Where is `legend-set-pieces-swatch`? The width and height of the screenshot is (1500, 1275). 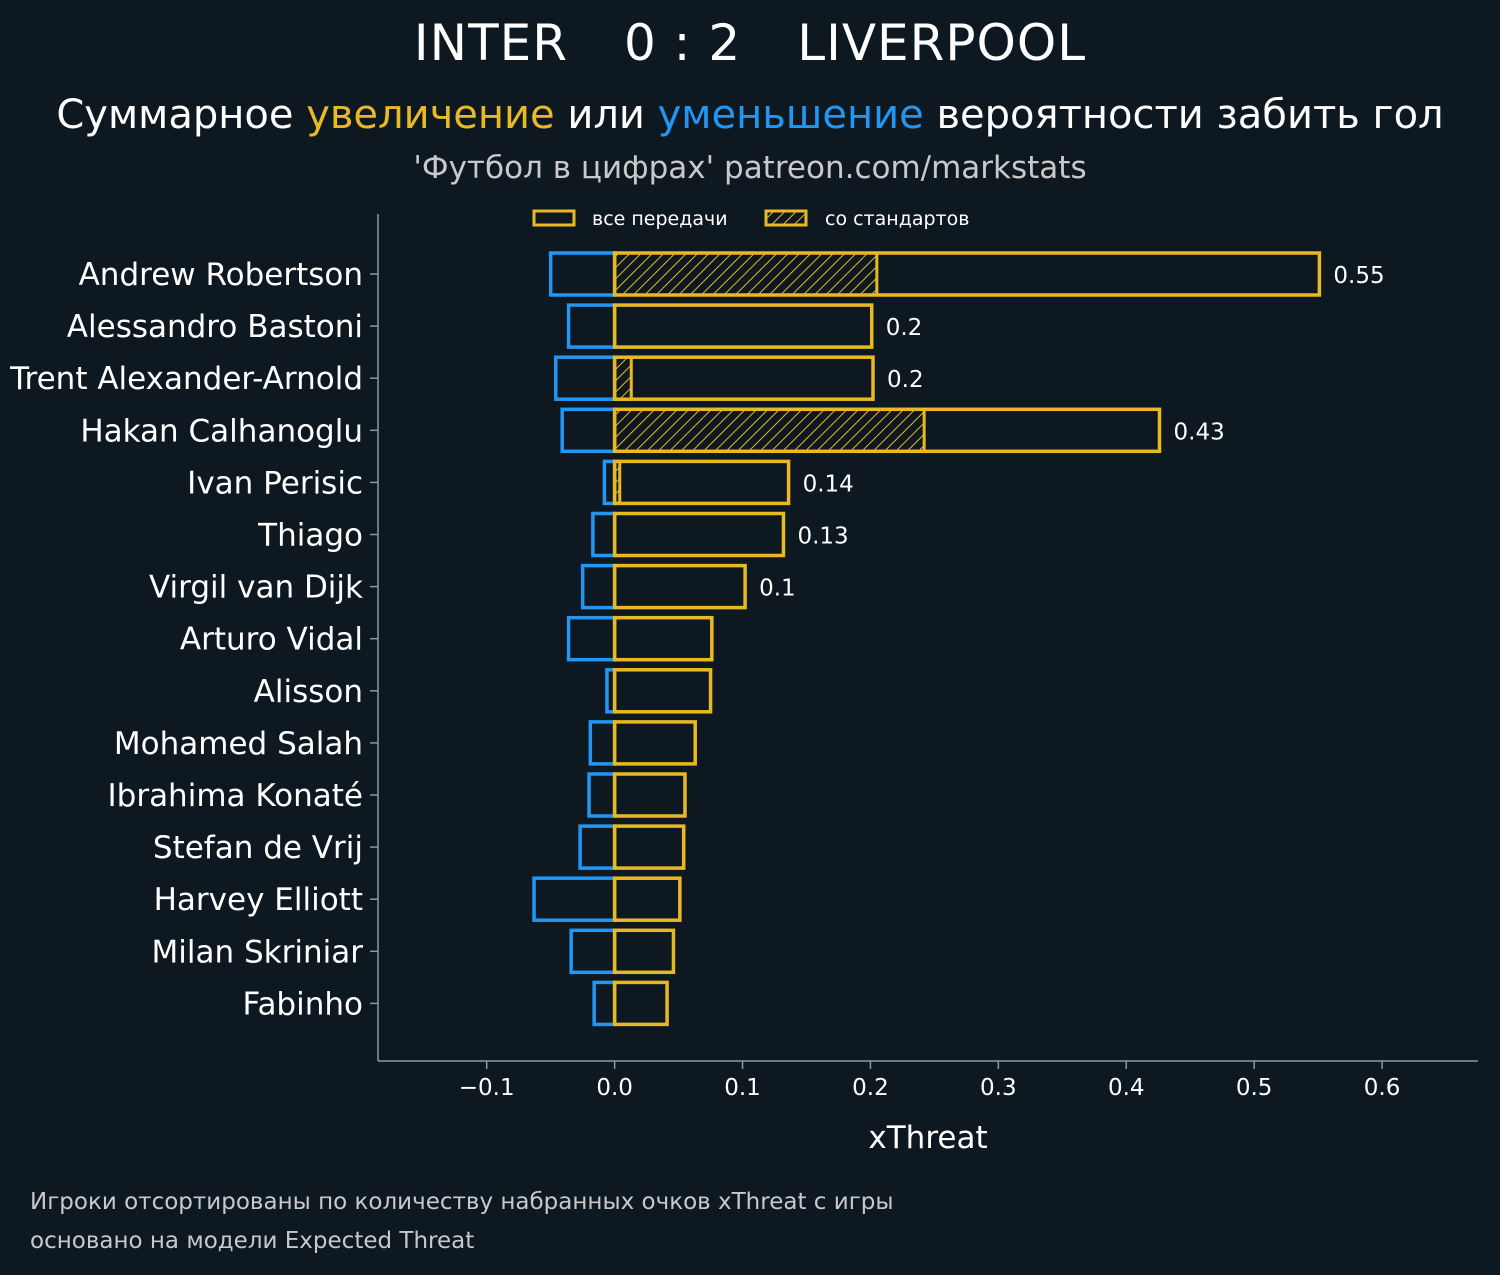 legend-set-pieces-swatch is located at coordinates (786, 218).